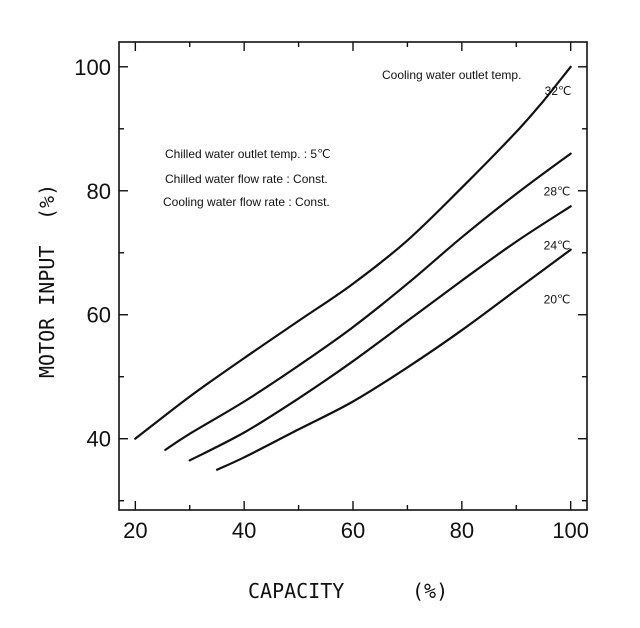 The image size is (640, 628). I want to click on y-axis-title: MOTOR INPUT, so click(47, 312).